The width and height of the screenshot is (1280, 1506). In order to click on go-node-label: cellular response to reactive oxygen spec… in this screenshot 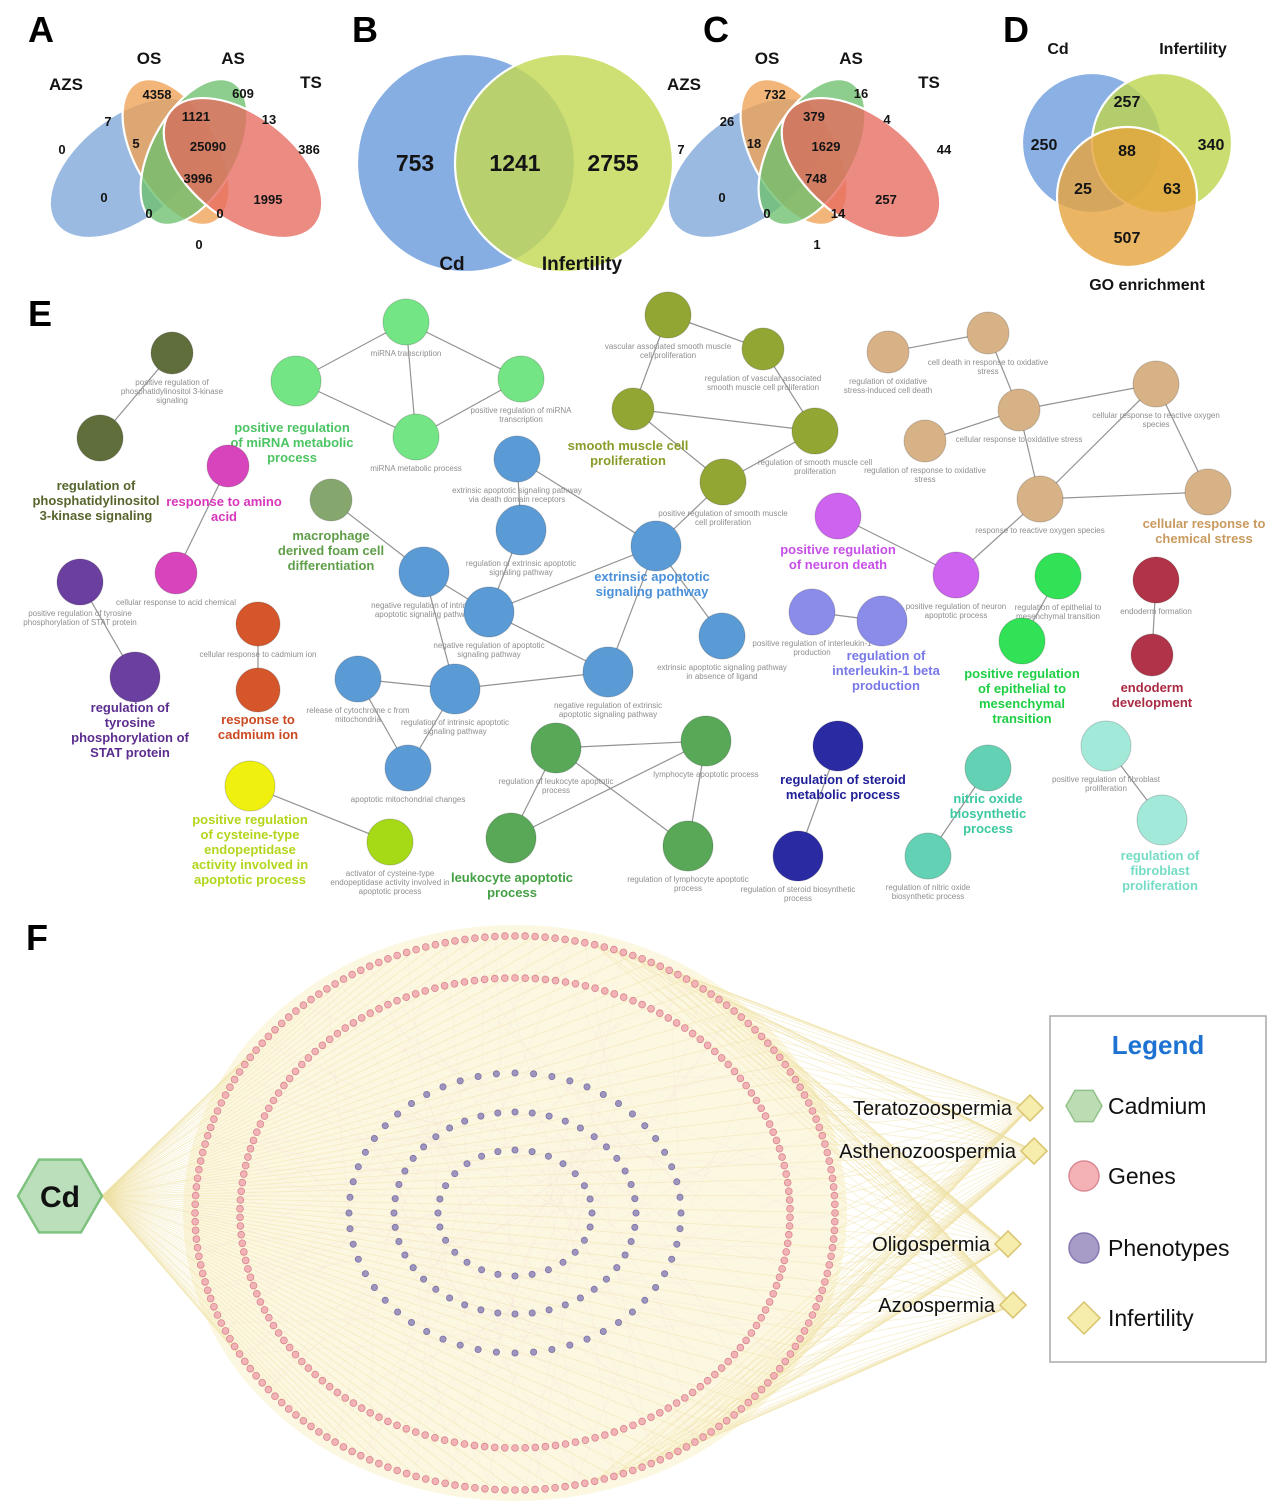, I will do `click(1156, 420)`.